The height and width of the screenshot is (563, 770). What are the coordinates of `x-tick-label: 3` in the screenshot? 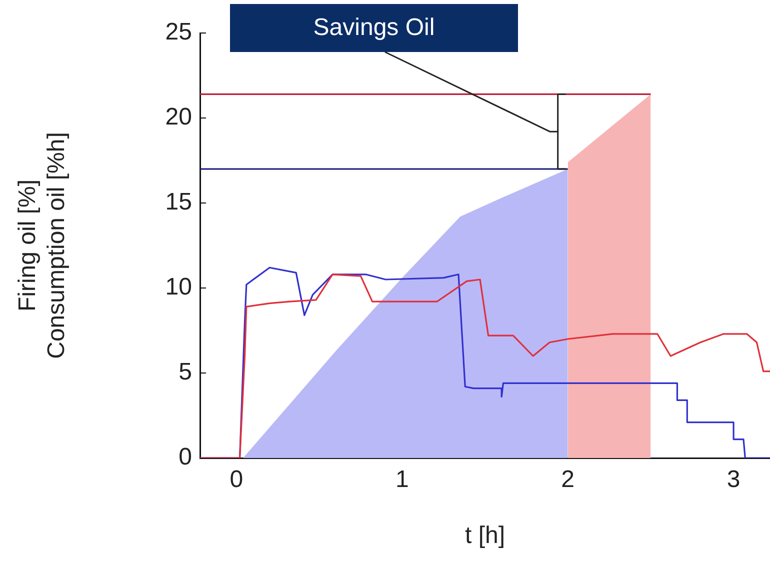 It's located at (733, 480).